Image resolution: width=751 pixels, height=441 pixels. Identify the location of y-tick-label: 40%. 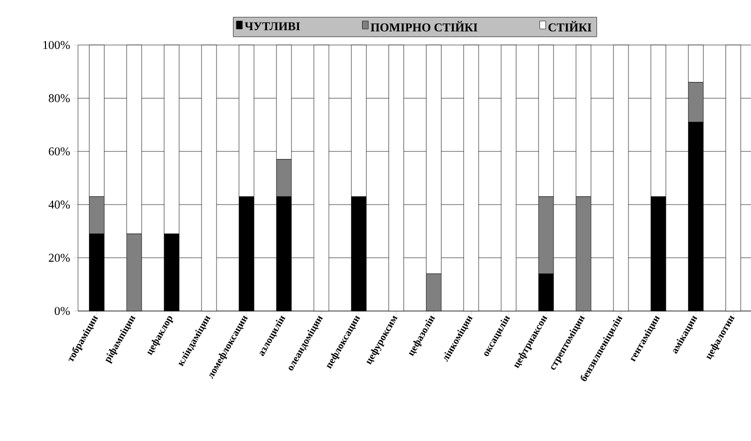
(59, 204).